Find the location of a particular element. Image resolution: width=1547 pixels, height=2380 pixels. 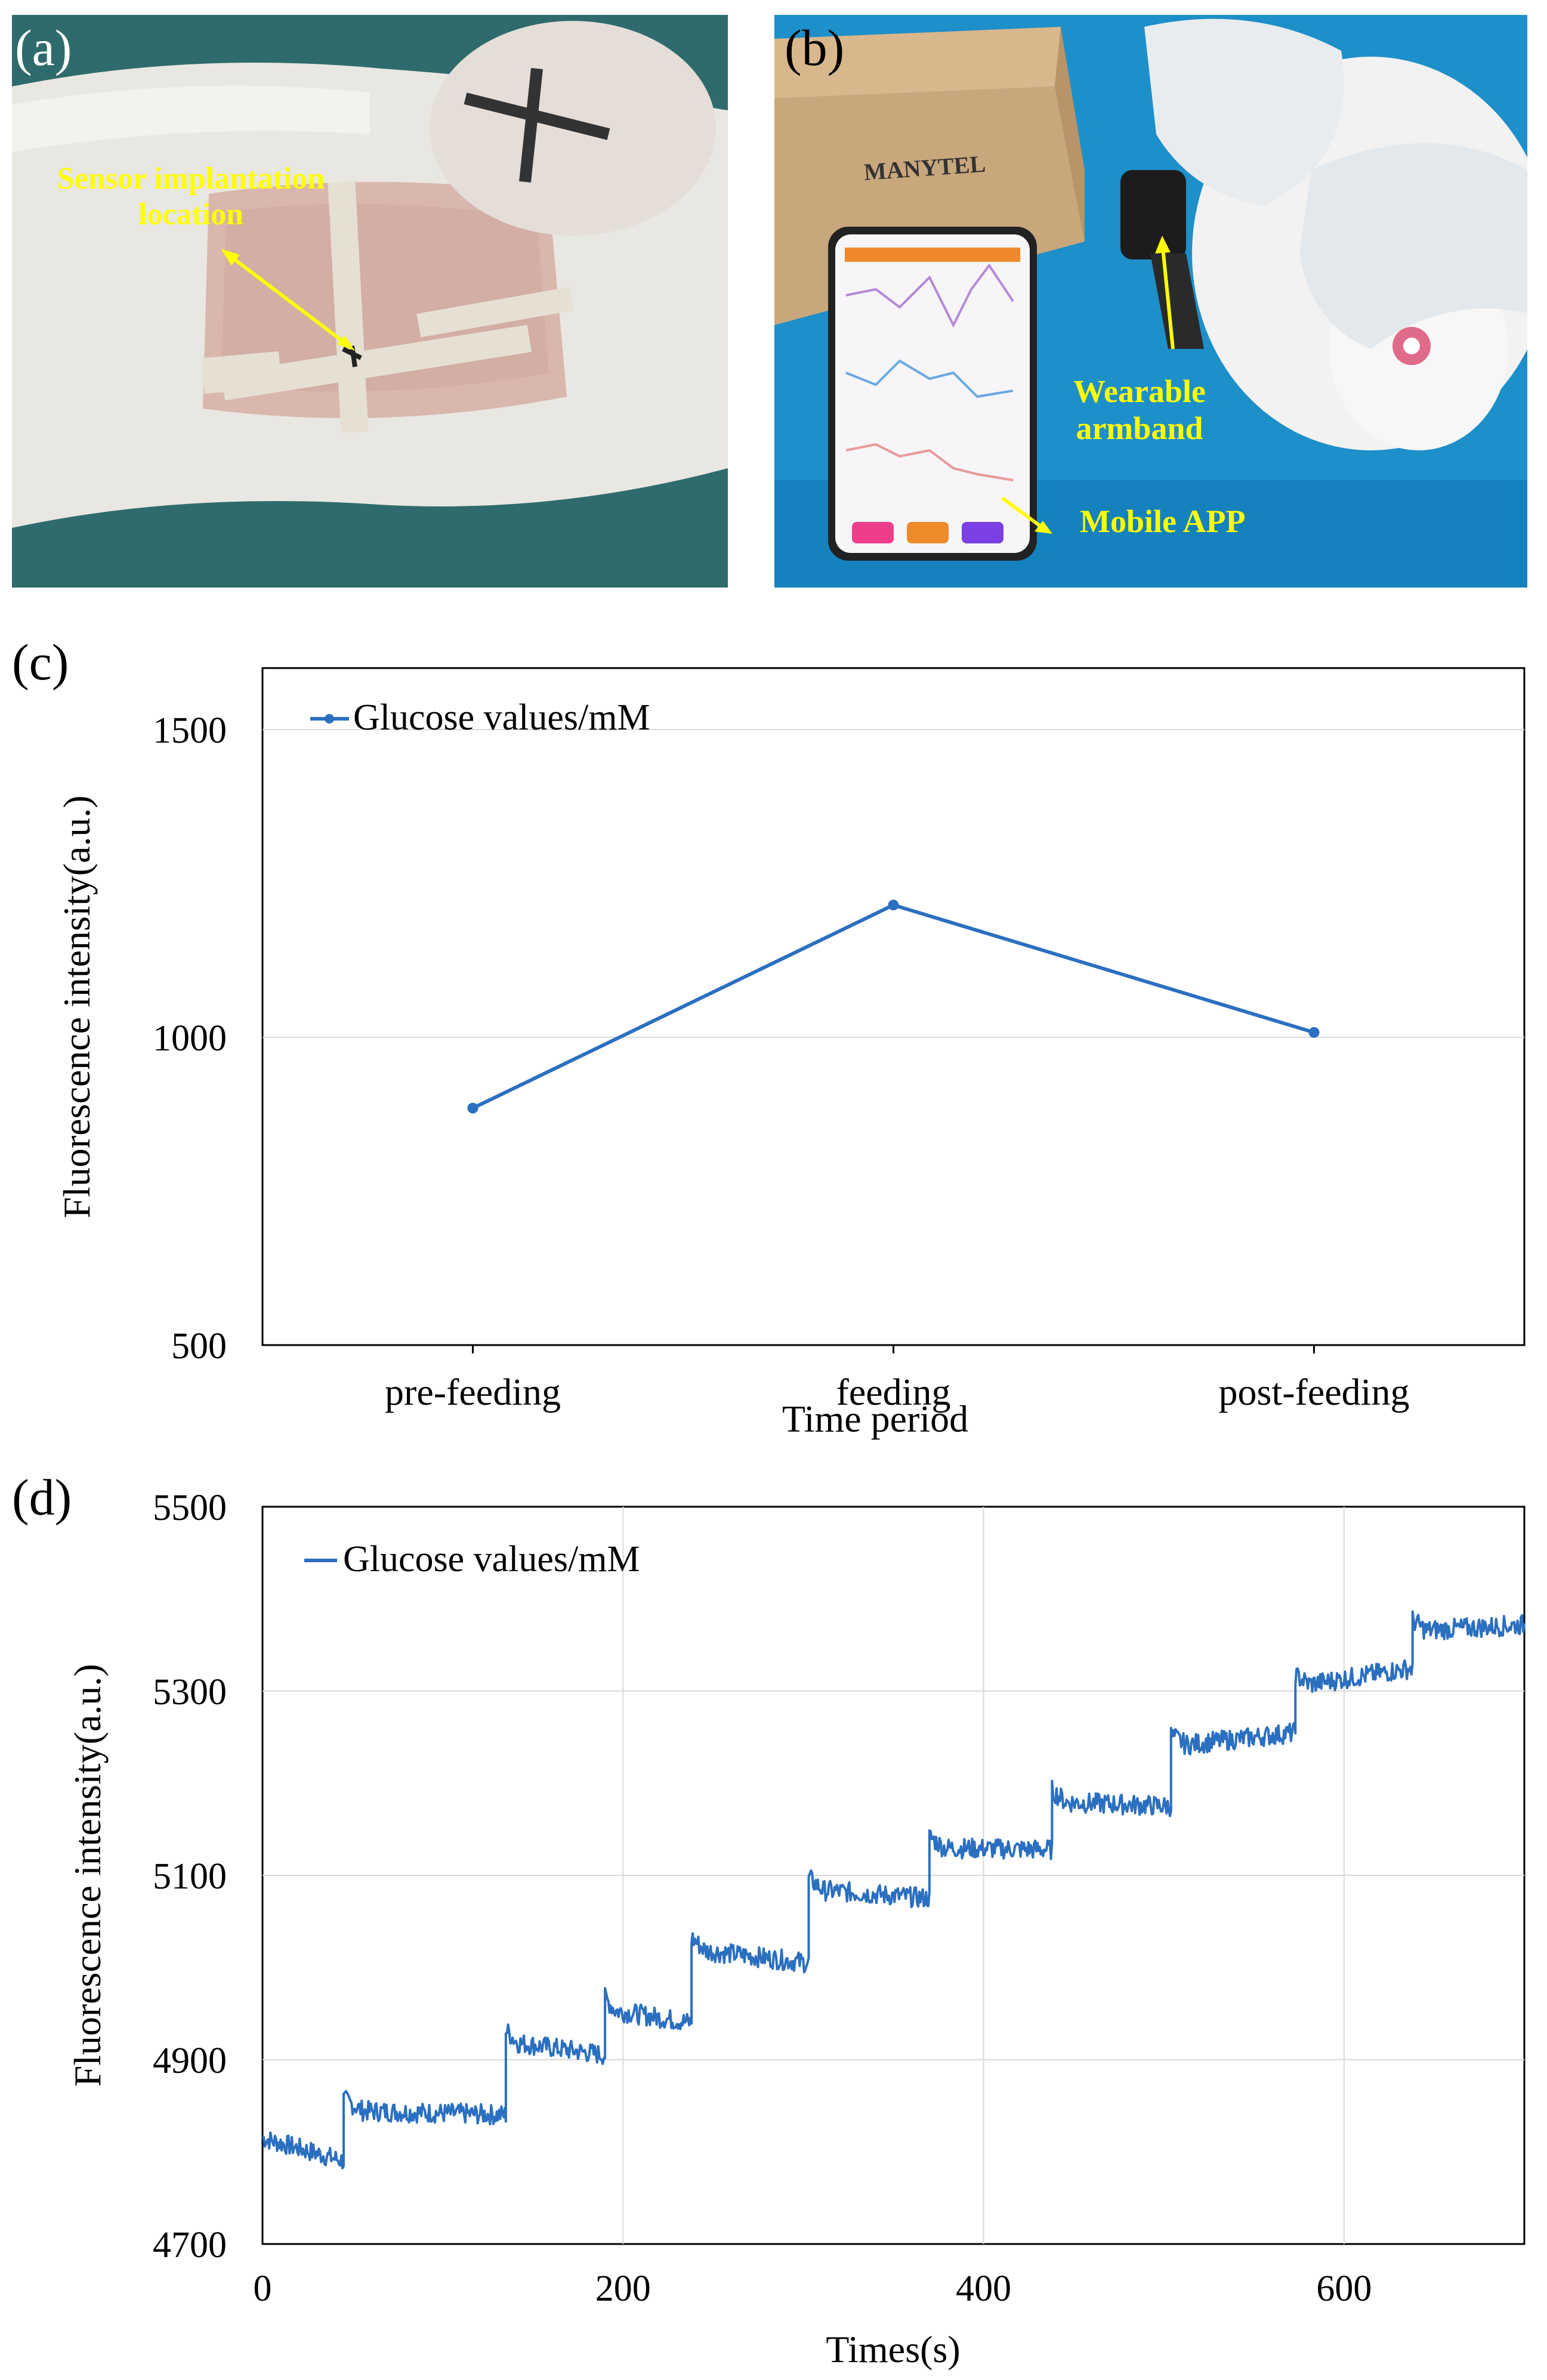

annotation-sensor-line2: location is located at coordinates (191, 214).